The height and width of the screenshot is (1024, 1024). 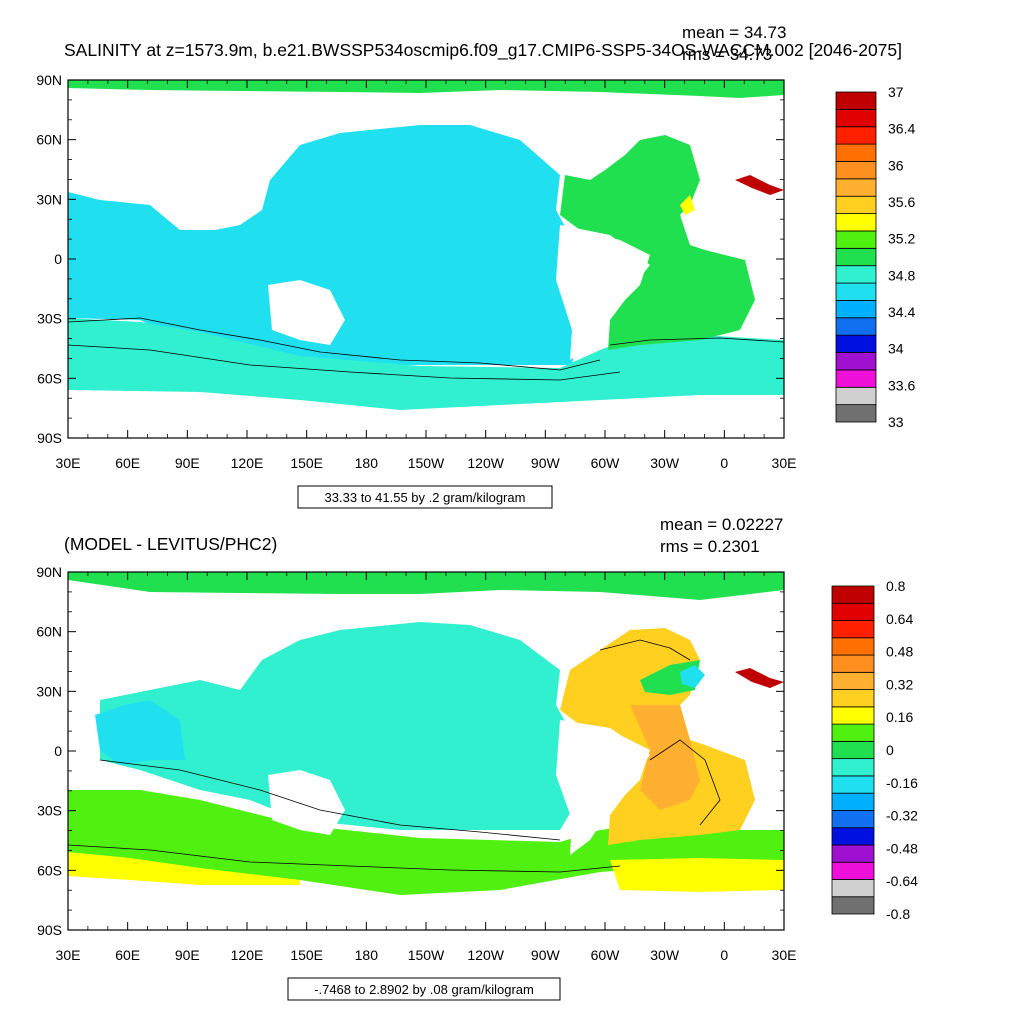 What do you see at coordinates (902, 783) in the screenshot?
I see `anomaly-colorbar-label: -0.16` at bounding box center [902, 783].